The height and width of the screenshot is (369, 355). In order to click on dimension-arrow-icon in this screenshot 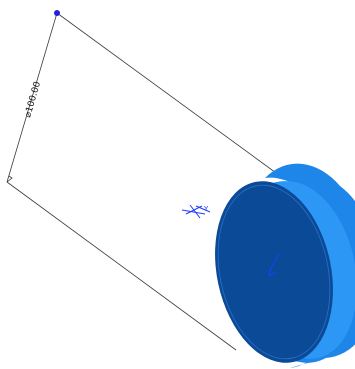, I will do `click(9, 179)`.